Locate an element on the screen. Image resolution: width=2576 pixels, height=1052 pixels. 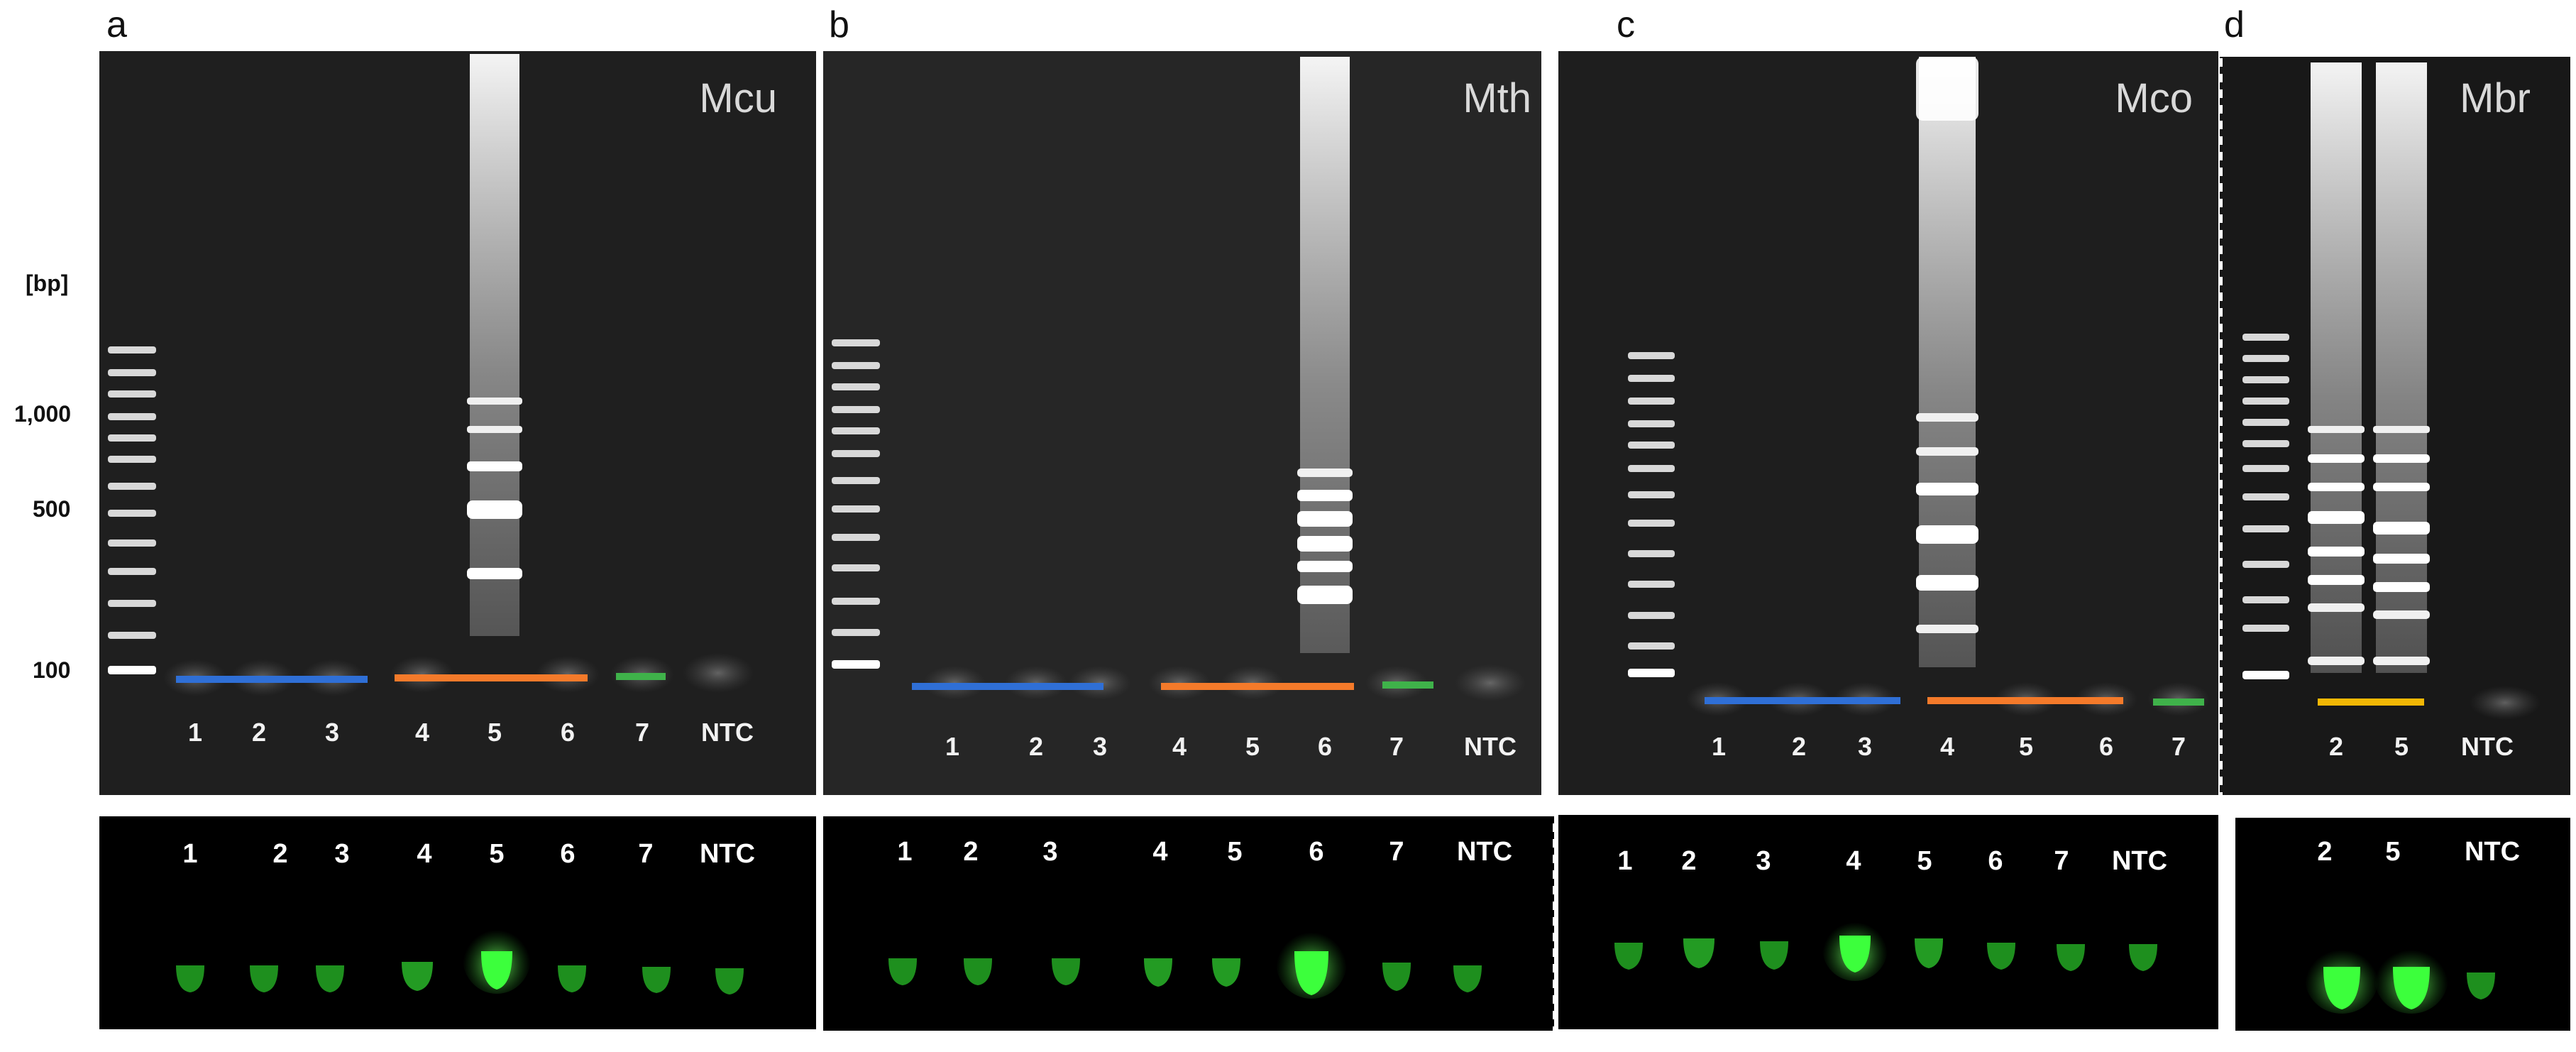
bp-unit: bp is located at coordinates (47, 283).